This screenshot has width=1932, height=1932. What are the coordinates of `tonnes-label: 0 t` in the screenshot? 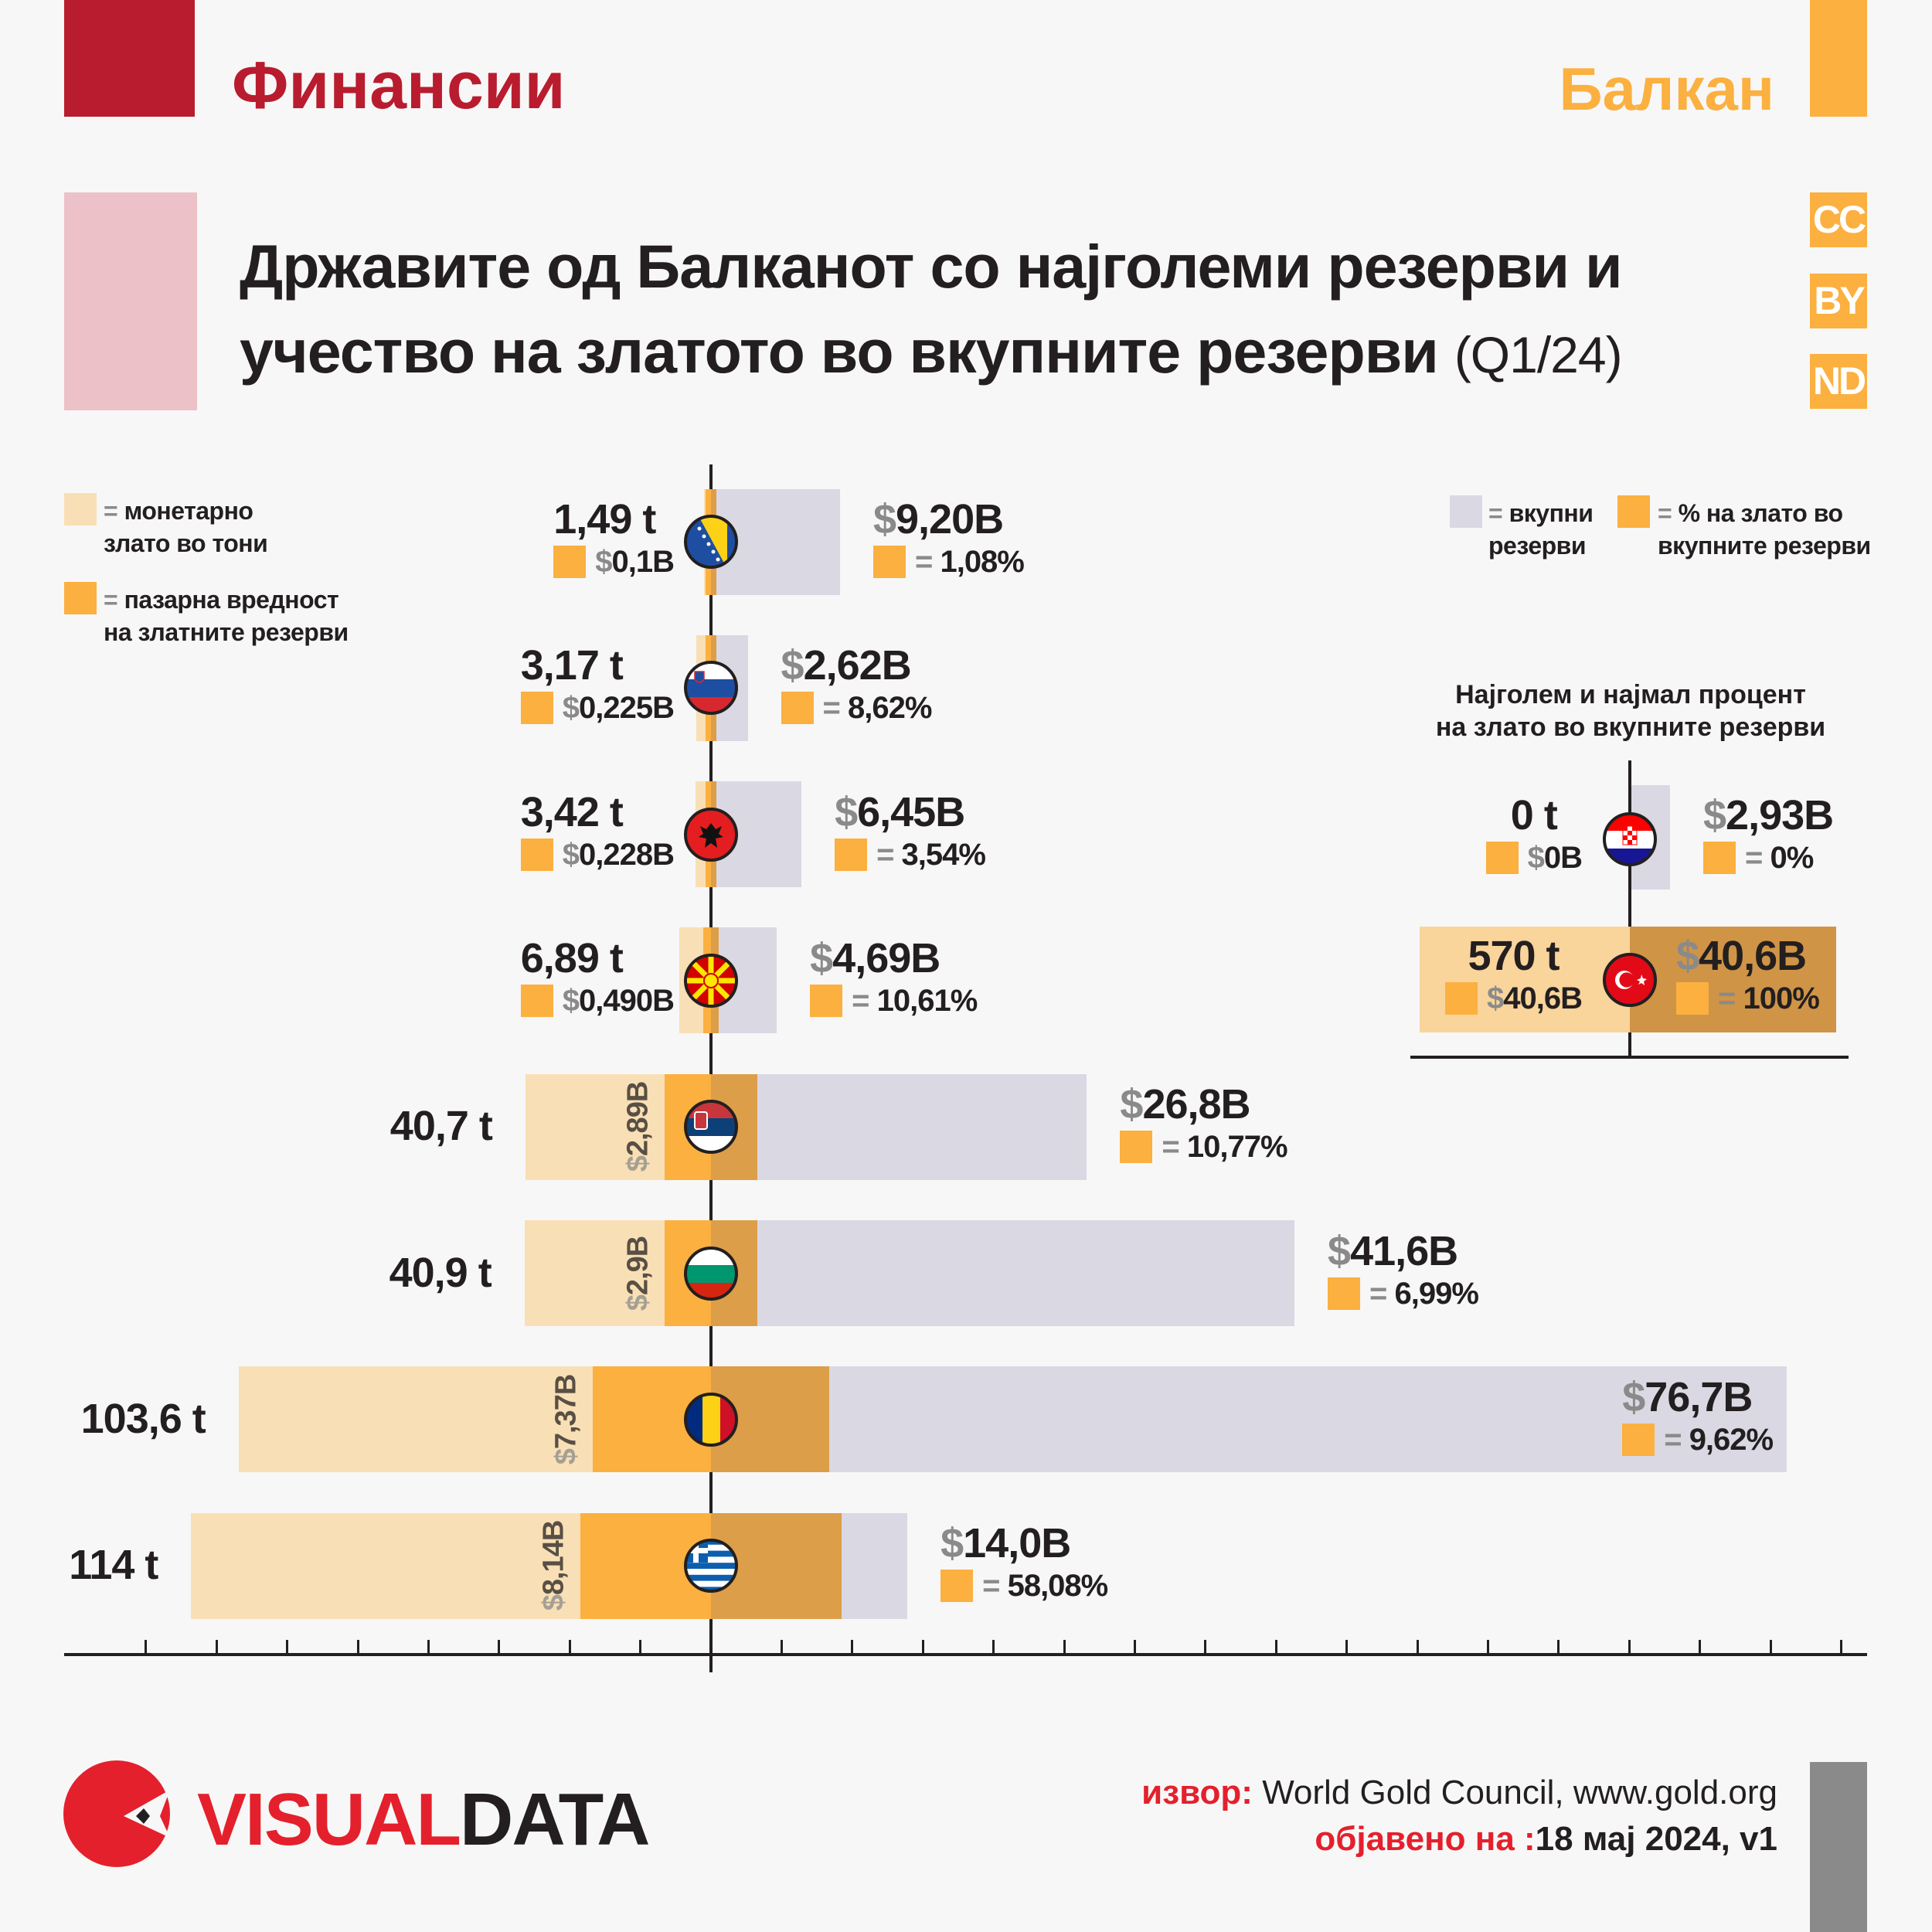 It's located at (1534, 815).